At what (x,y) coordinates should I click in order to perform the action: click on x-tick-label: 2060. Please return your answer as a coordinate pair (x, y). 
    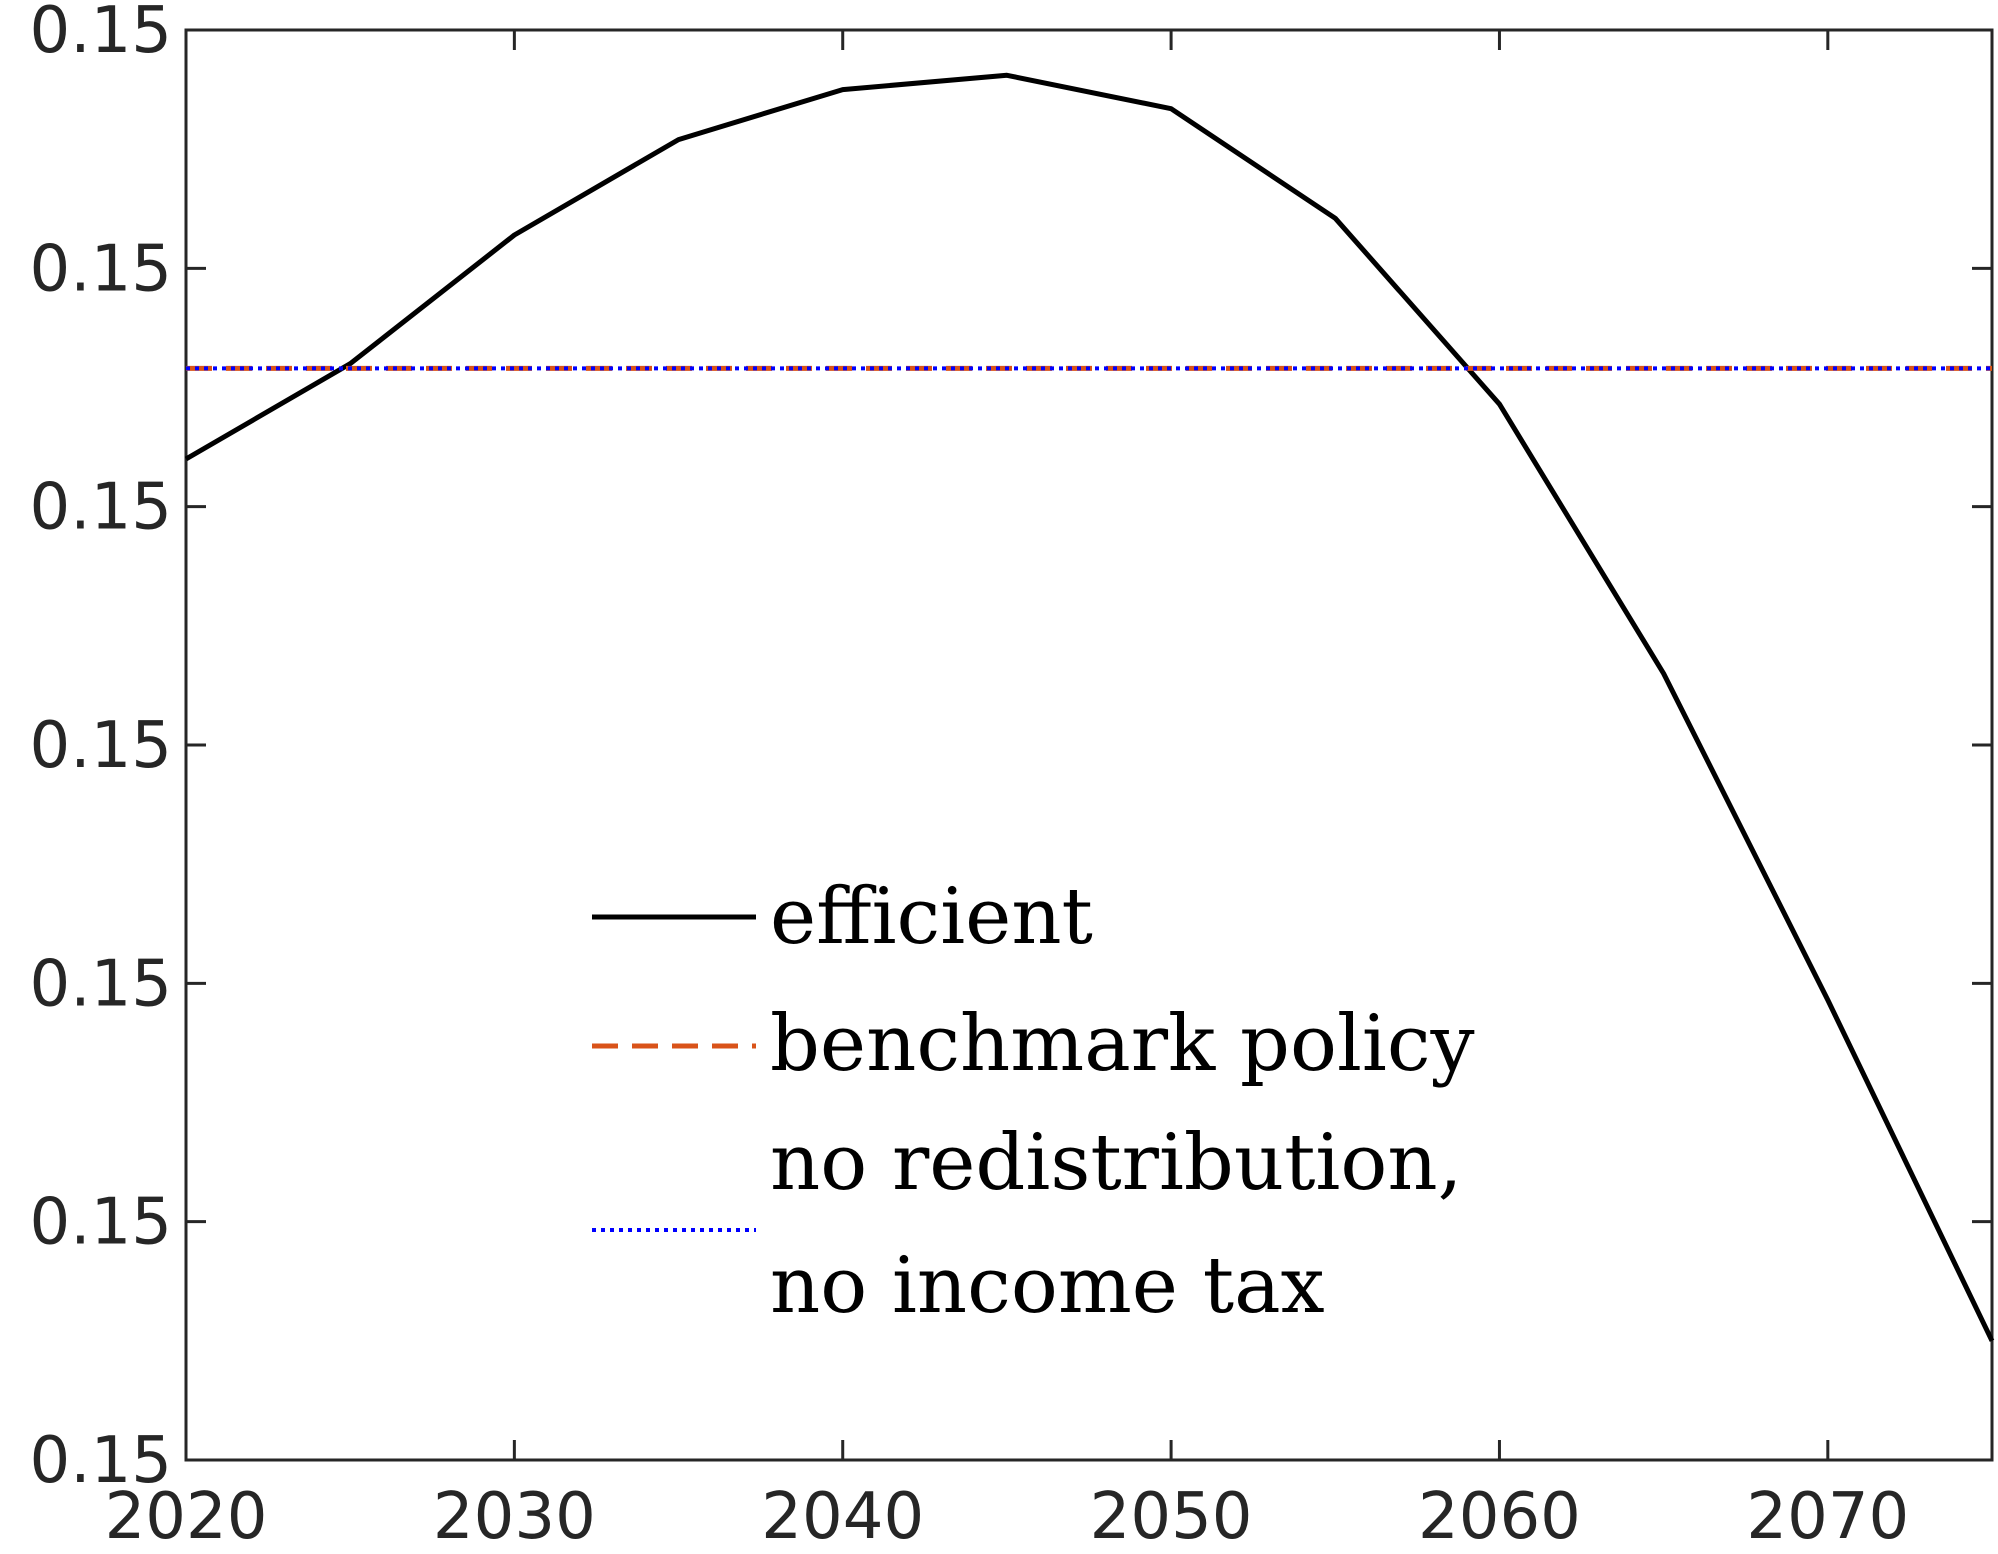
    Looking at the image, I should click on (1499, 1517).